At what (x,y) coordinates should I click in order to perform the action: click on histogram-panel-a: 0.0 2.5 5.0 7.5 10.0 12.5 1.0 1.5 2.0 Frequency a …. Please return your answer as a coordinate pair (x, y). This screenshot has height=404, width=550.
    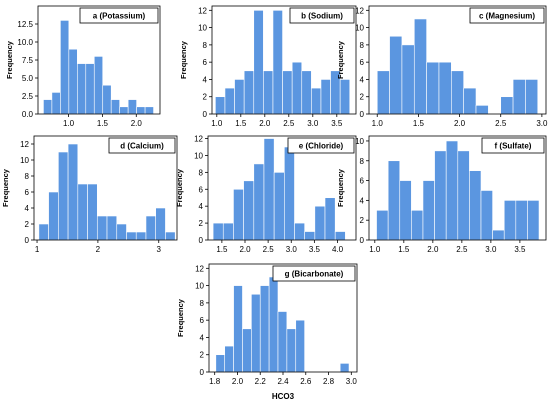
    Looking at the image, I should click on (83, 66).